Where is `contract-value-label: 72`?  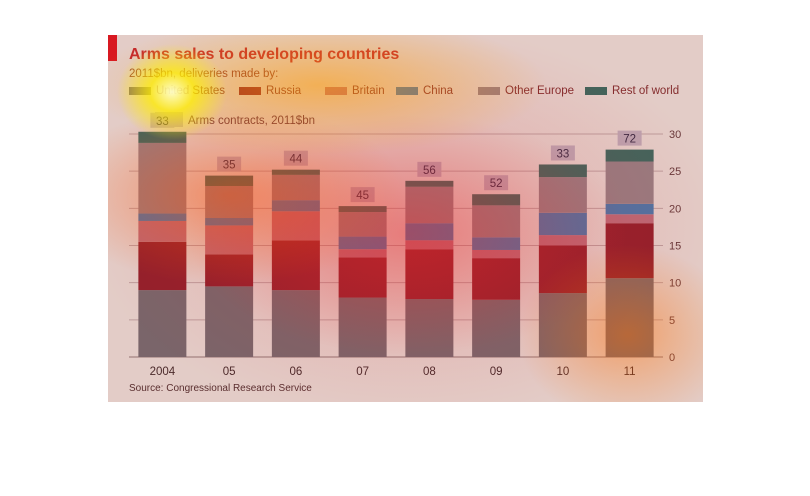 contract-value-label: 72 is located at coordinates (629, 140).